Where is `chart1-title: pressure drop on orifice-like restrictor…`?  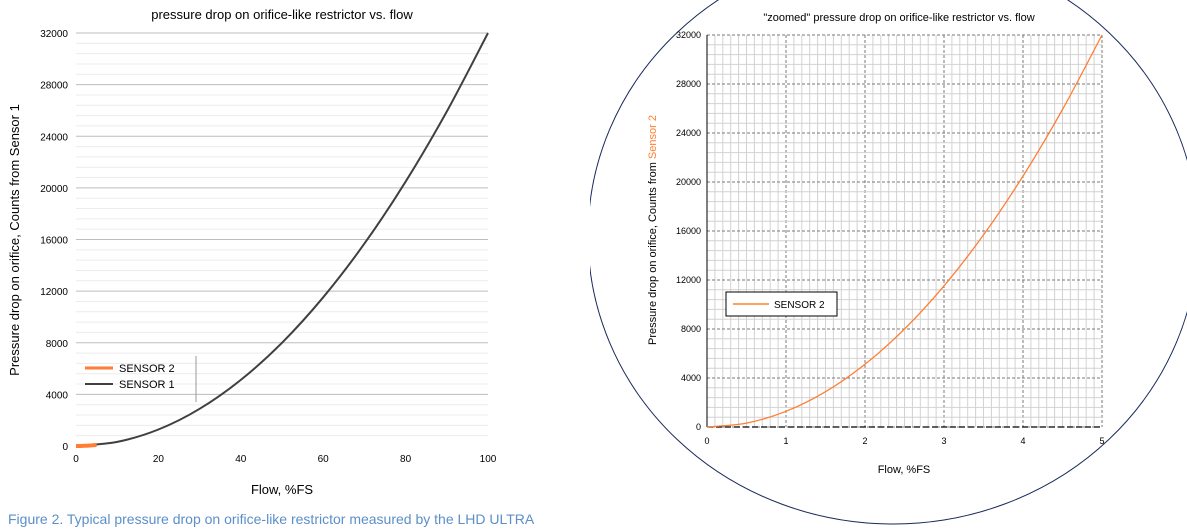 chart1-title: pressure drop on orifice-like restrictor… is located at coordinates (282, 14).